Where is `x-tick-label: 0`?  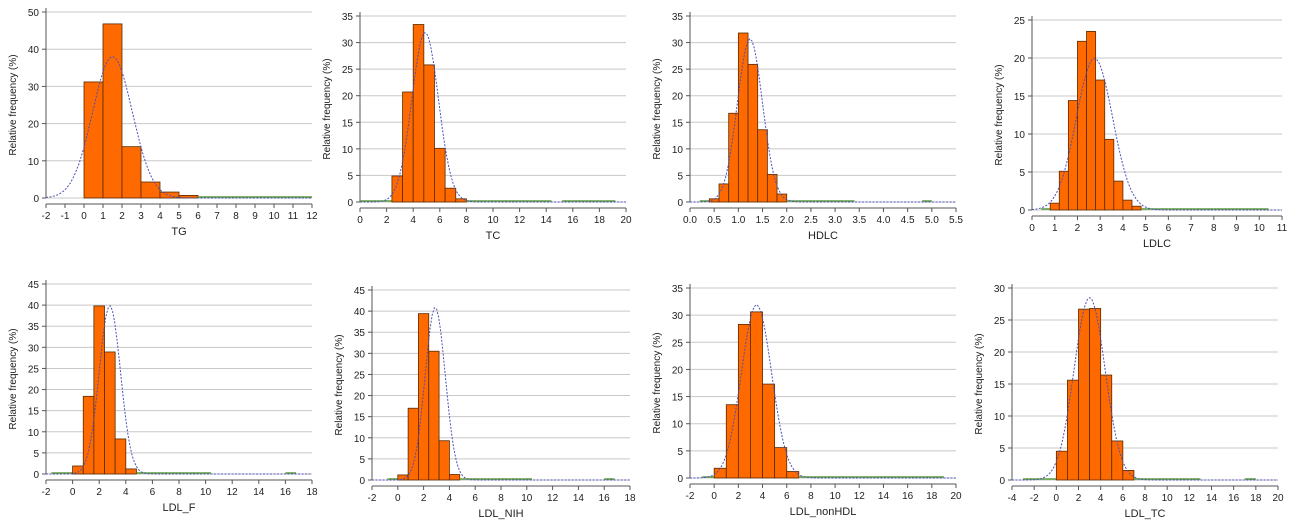
x-tick-label: 0 is located at coordinates (360, 220).